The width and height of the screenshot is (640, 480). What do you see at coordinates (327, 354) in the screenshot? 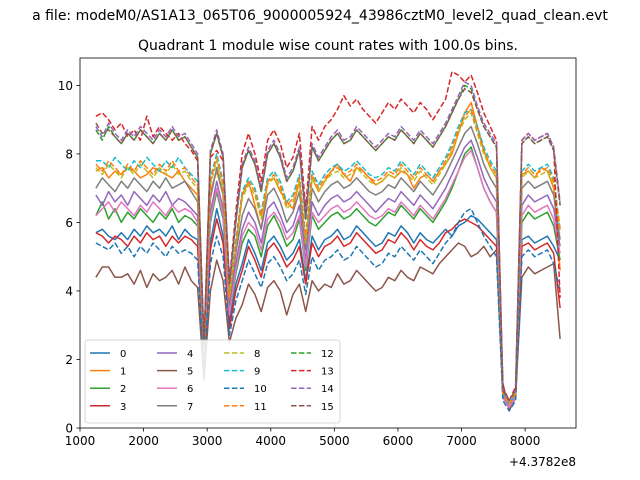
I see `legend-label-12: 12` at bounding box center [327, 354].